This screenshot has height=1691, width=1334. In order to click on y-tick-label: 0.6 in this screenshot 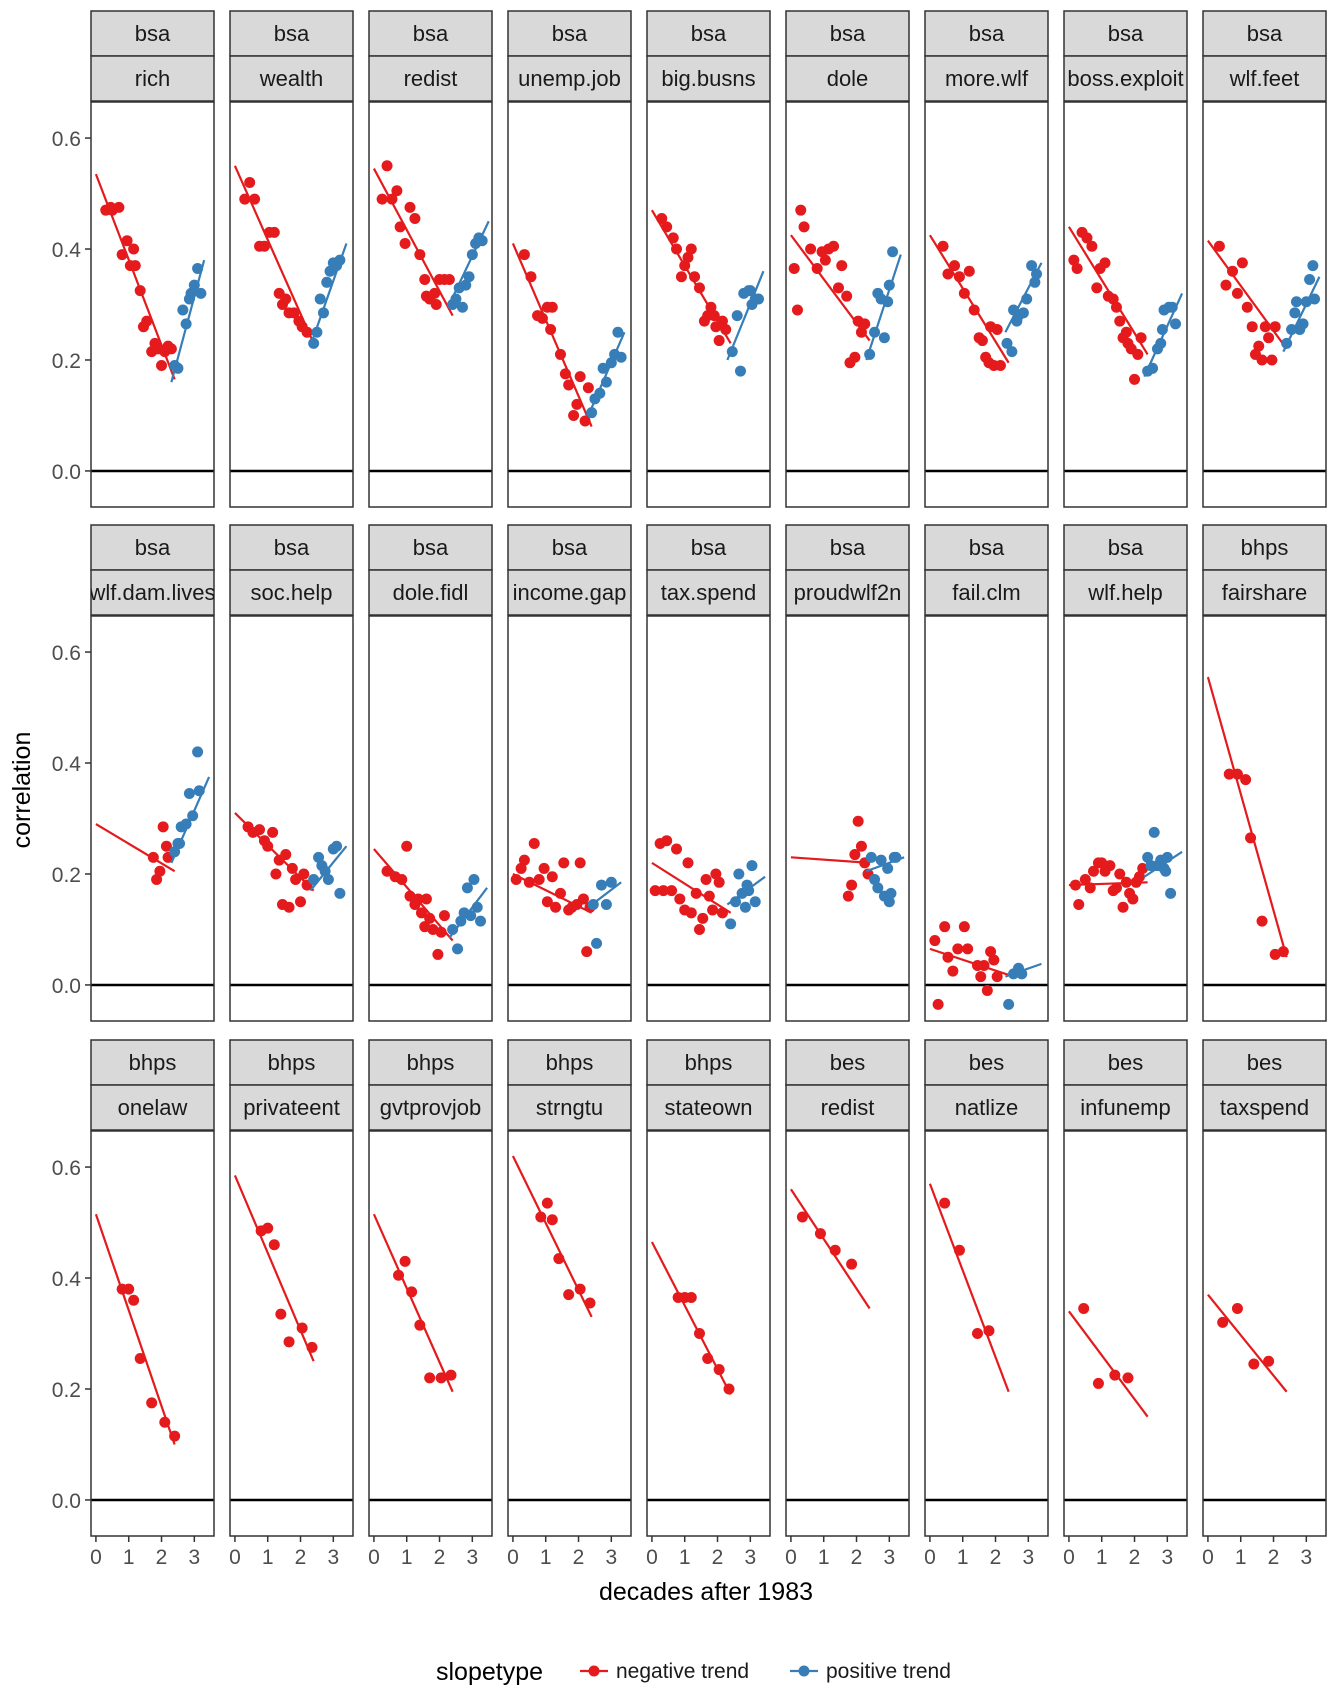, I will do `click(66, 139)`.